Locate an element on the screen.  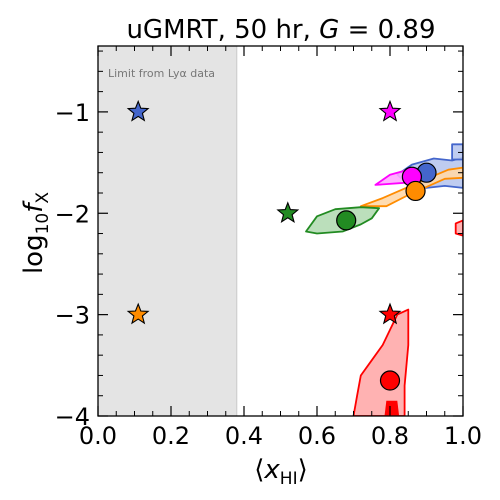
y-axis-label: log10fX is located at coordinates (36, 233).